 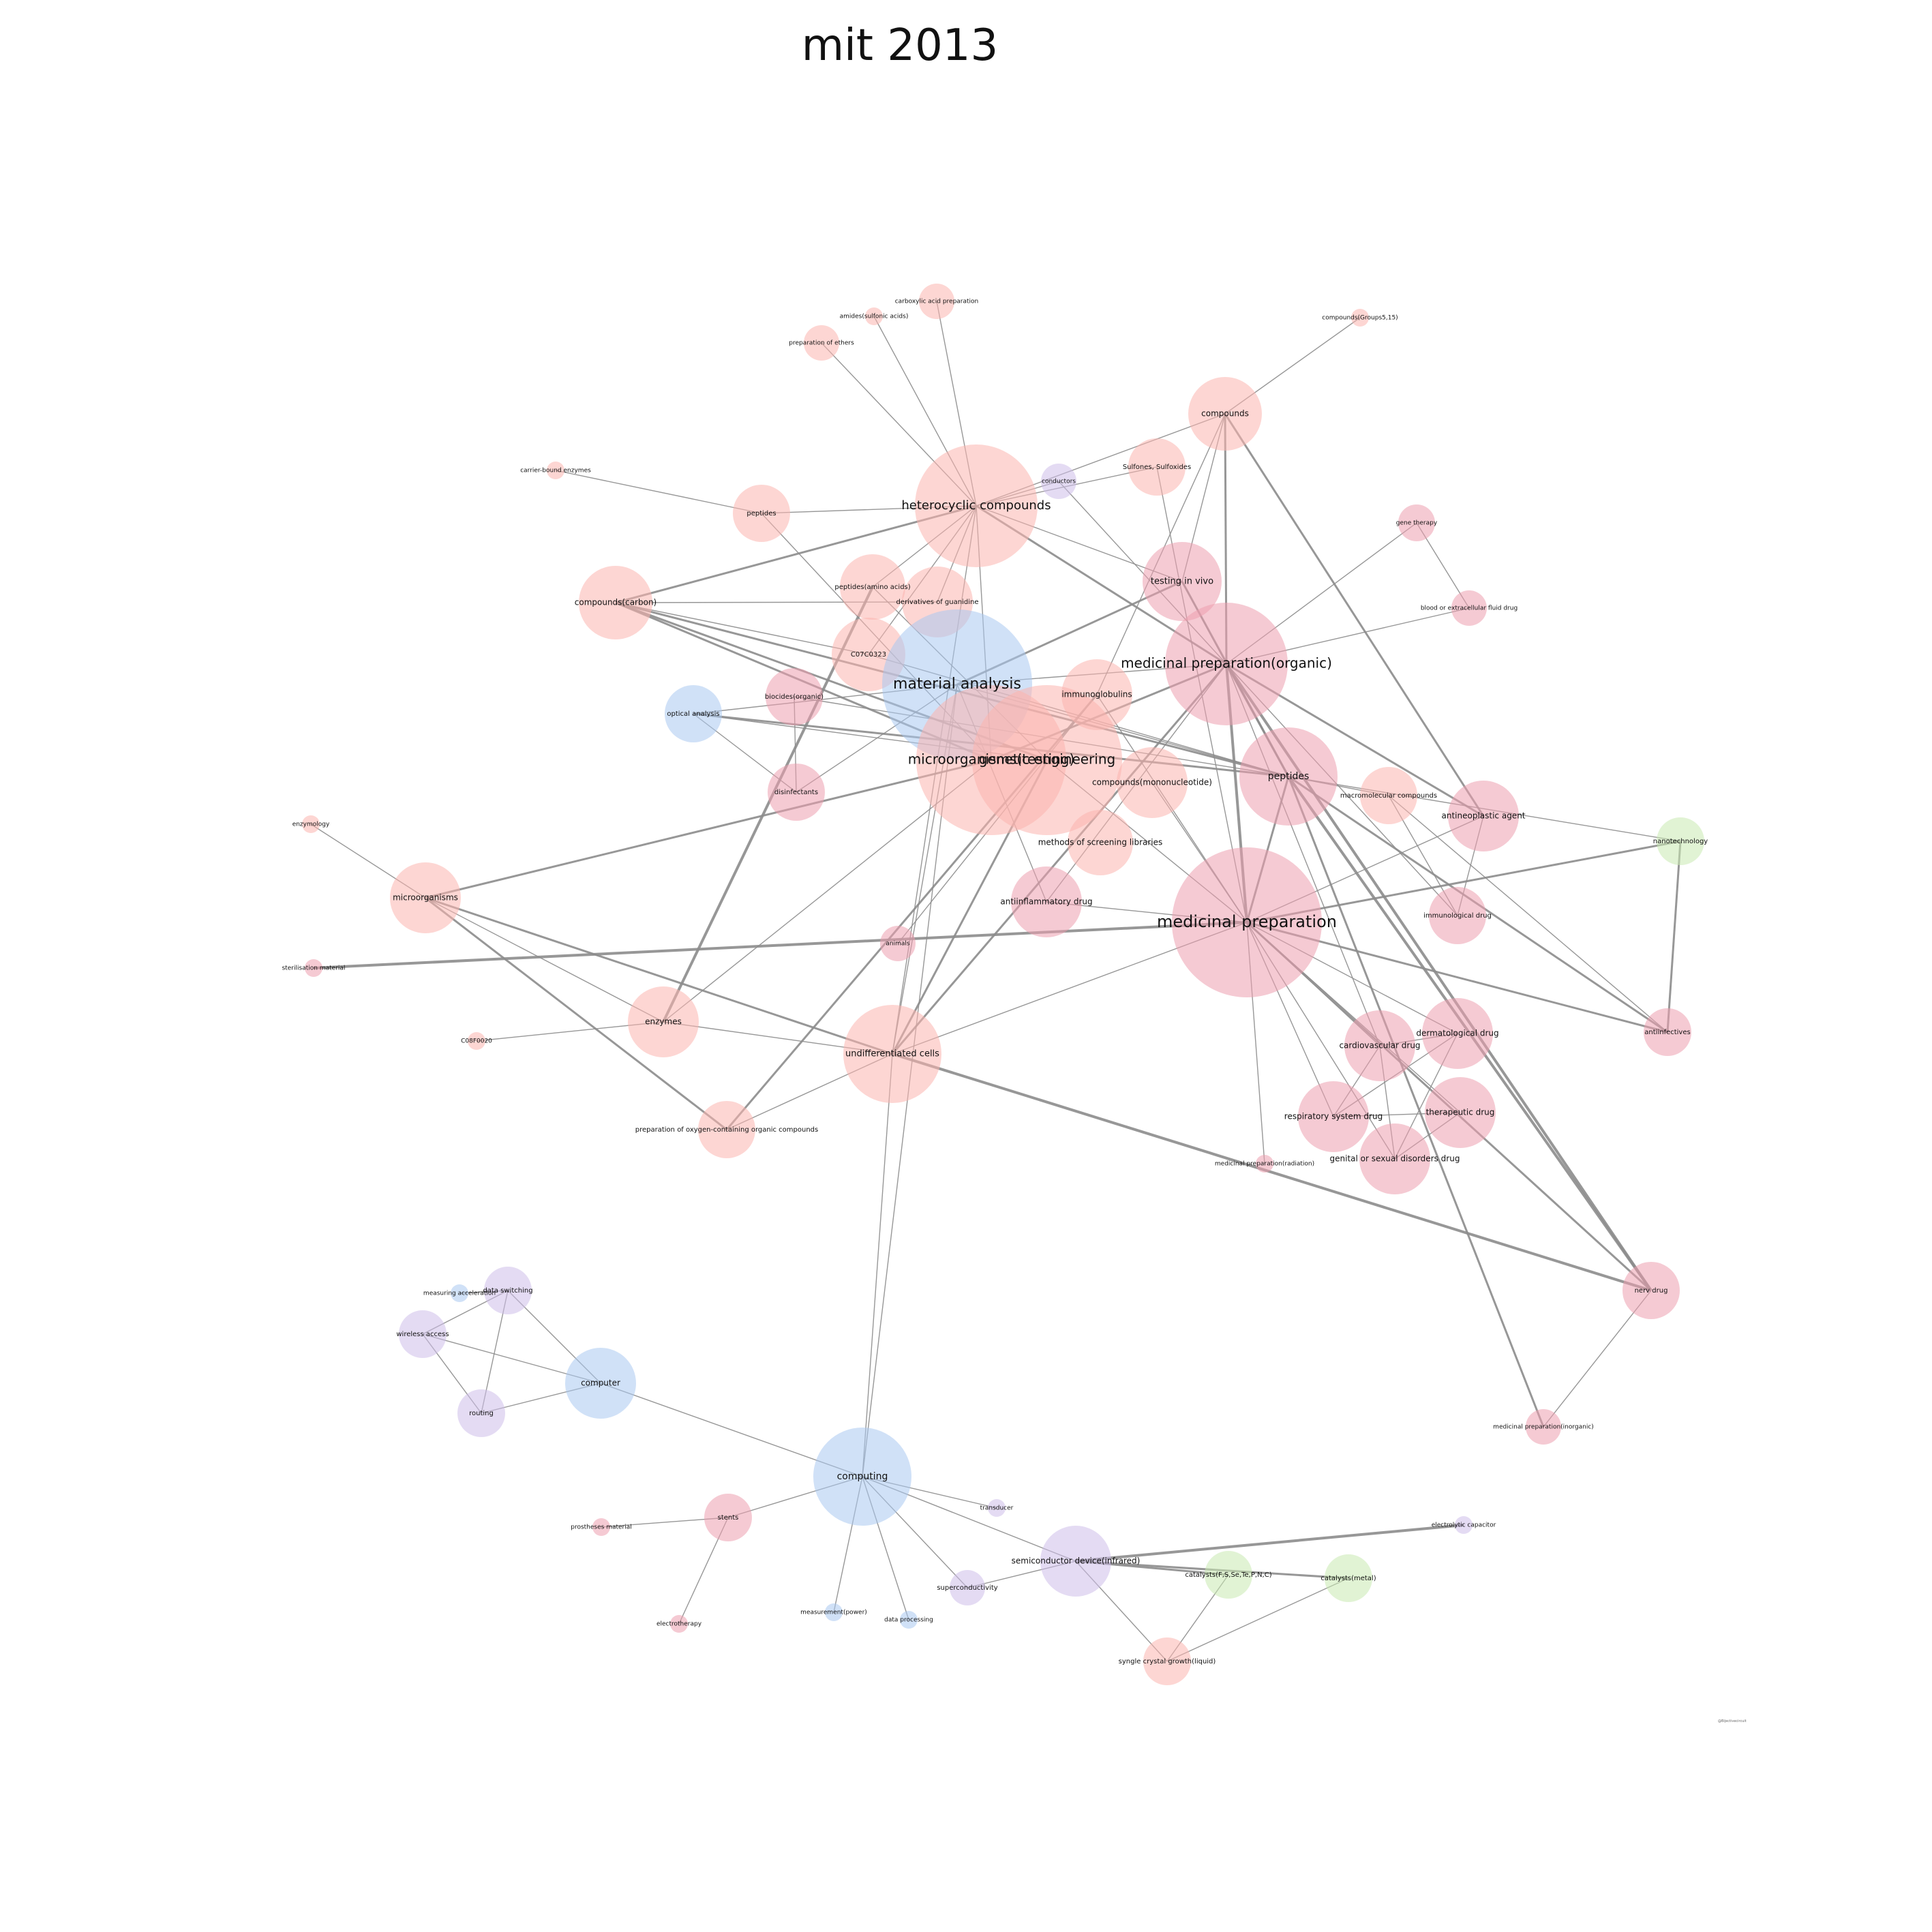 What do you see at coordinates (728, 1517) in the screenshot?
I see `node-stents` at bounding box center [728, 1517].